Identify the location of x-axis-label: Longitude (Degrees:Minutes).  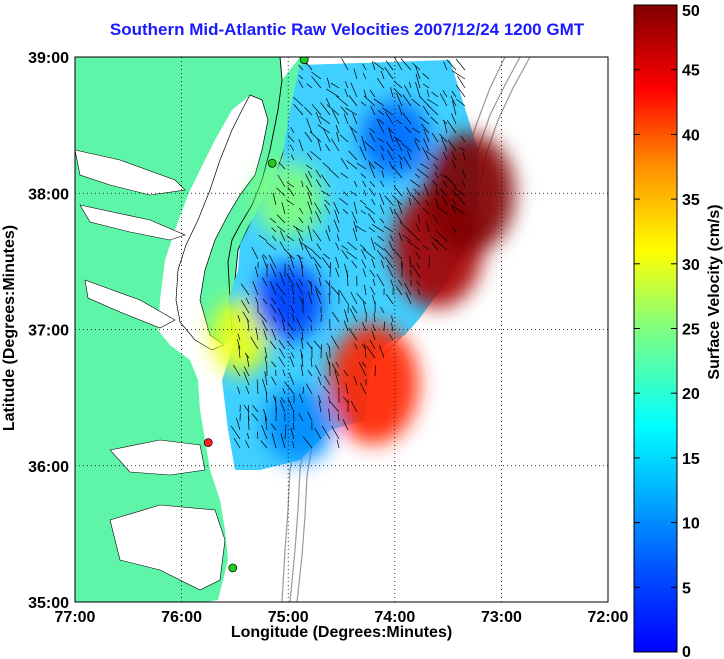
(341, 632).